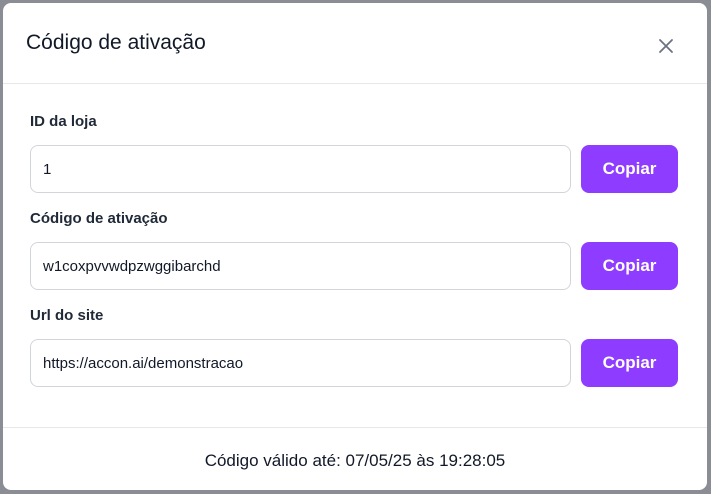 Image resolution: width=711 pixels, height=494 pixels. What do you see at coordinates (629, 266) in the screenshot?
I see `copy-activation-code-button: Copiar` at bounding box center [629, 266].